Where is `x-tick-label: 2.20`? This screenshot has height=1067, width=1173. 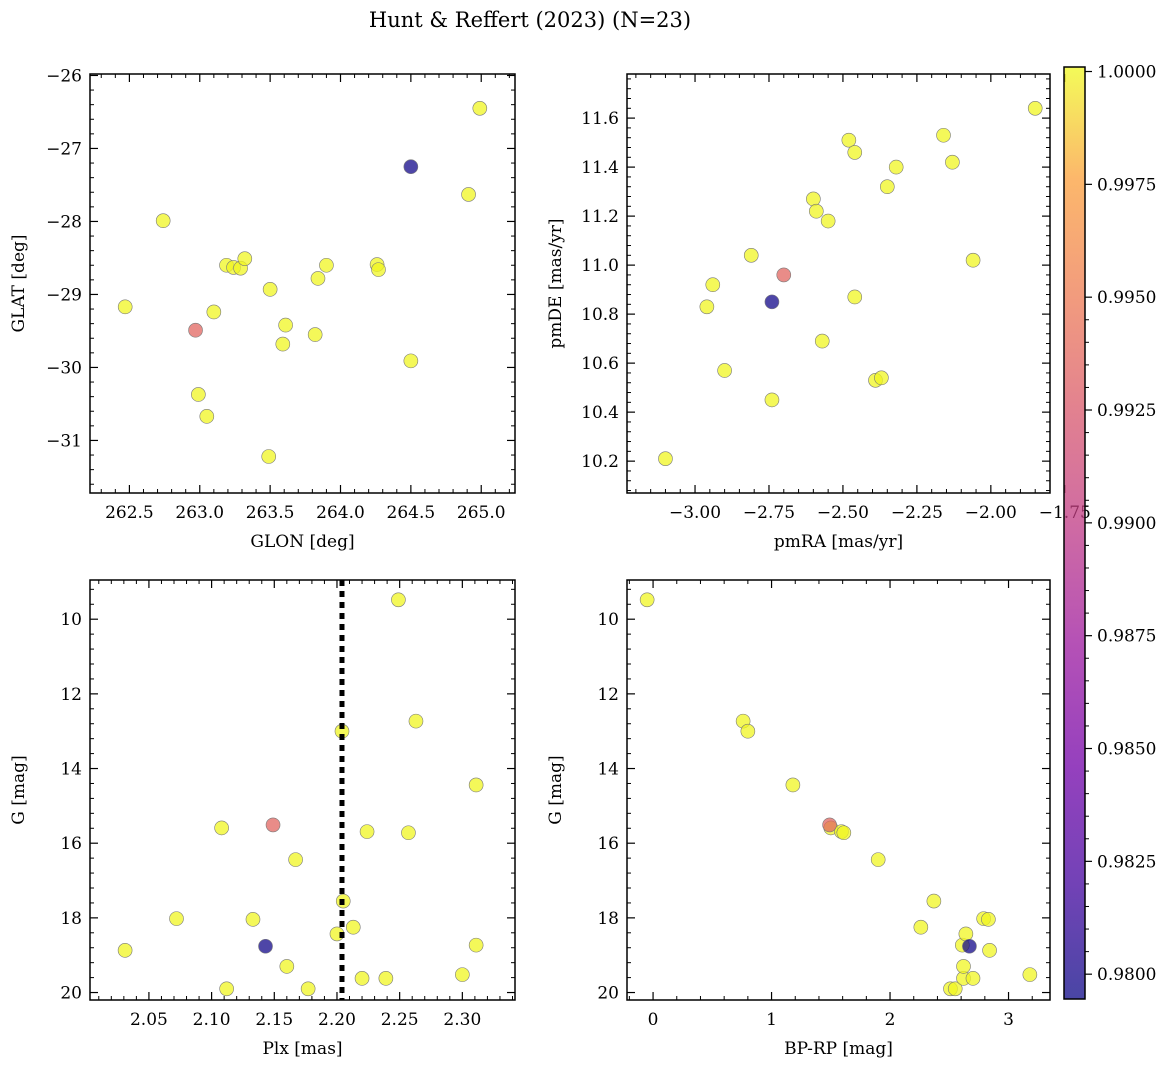
x-tick-label: 2.20 is located at coordinates (337, 1020).